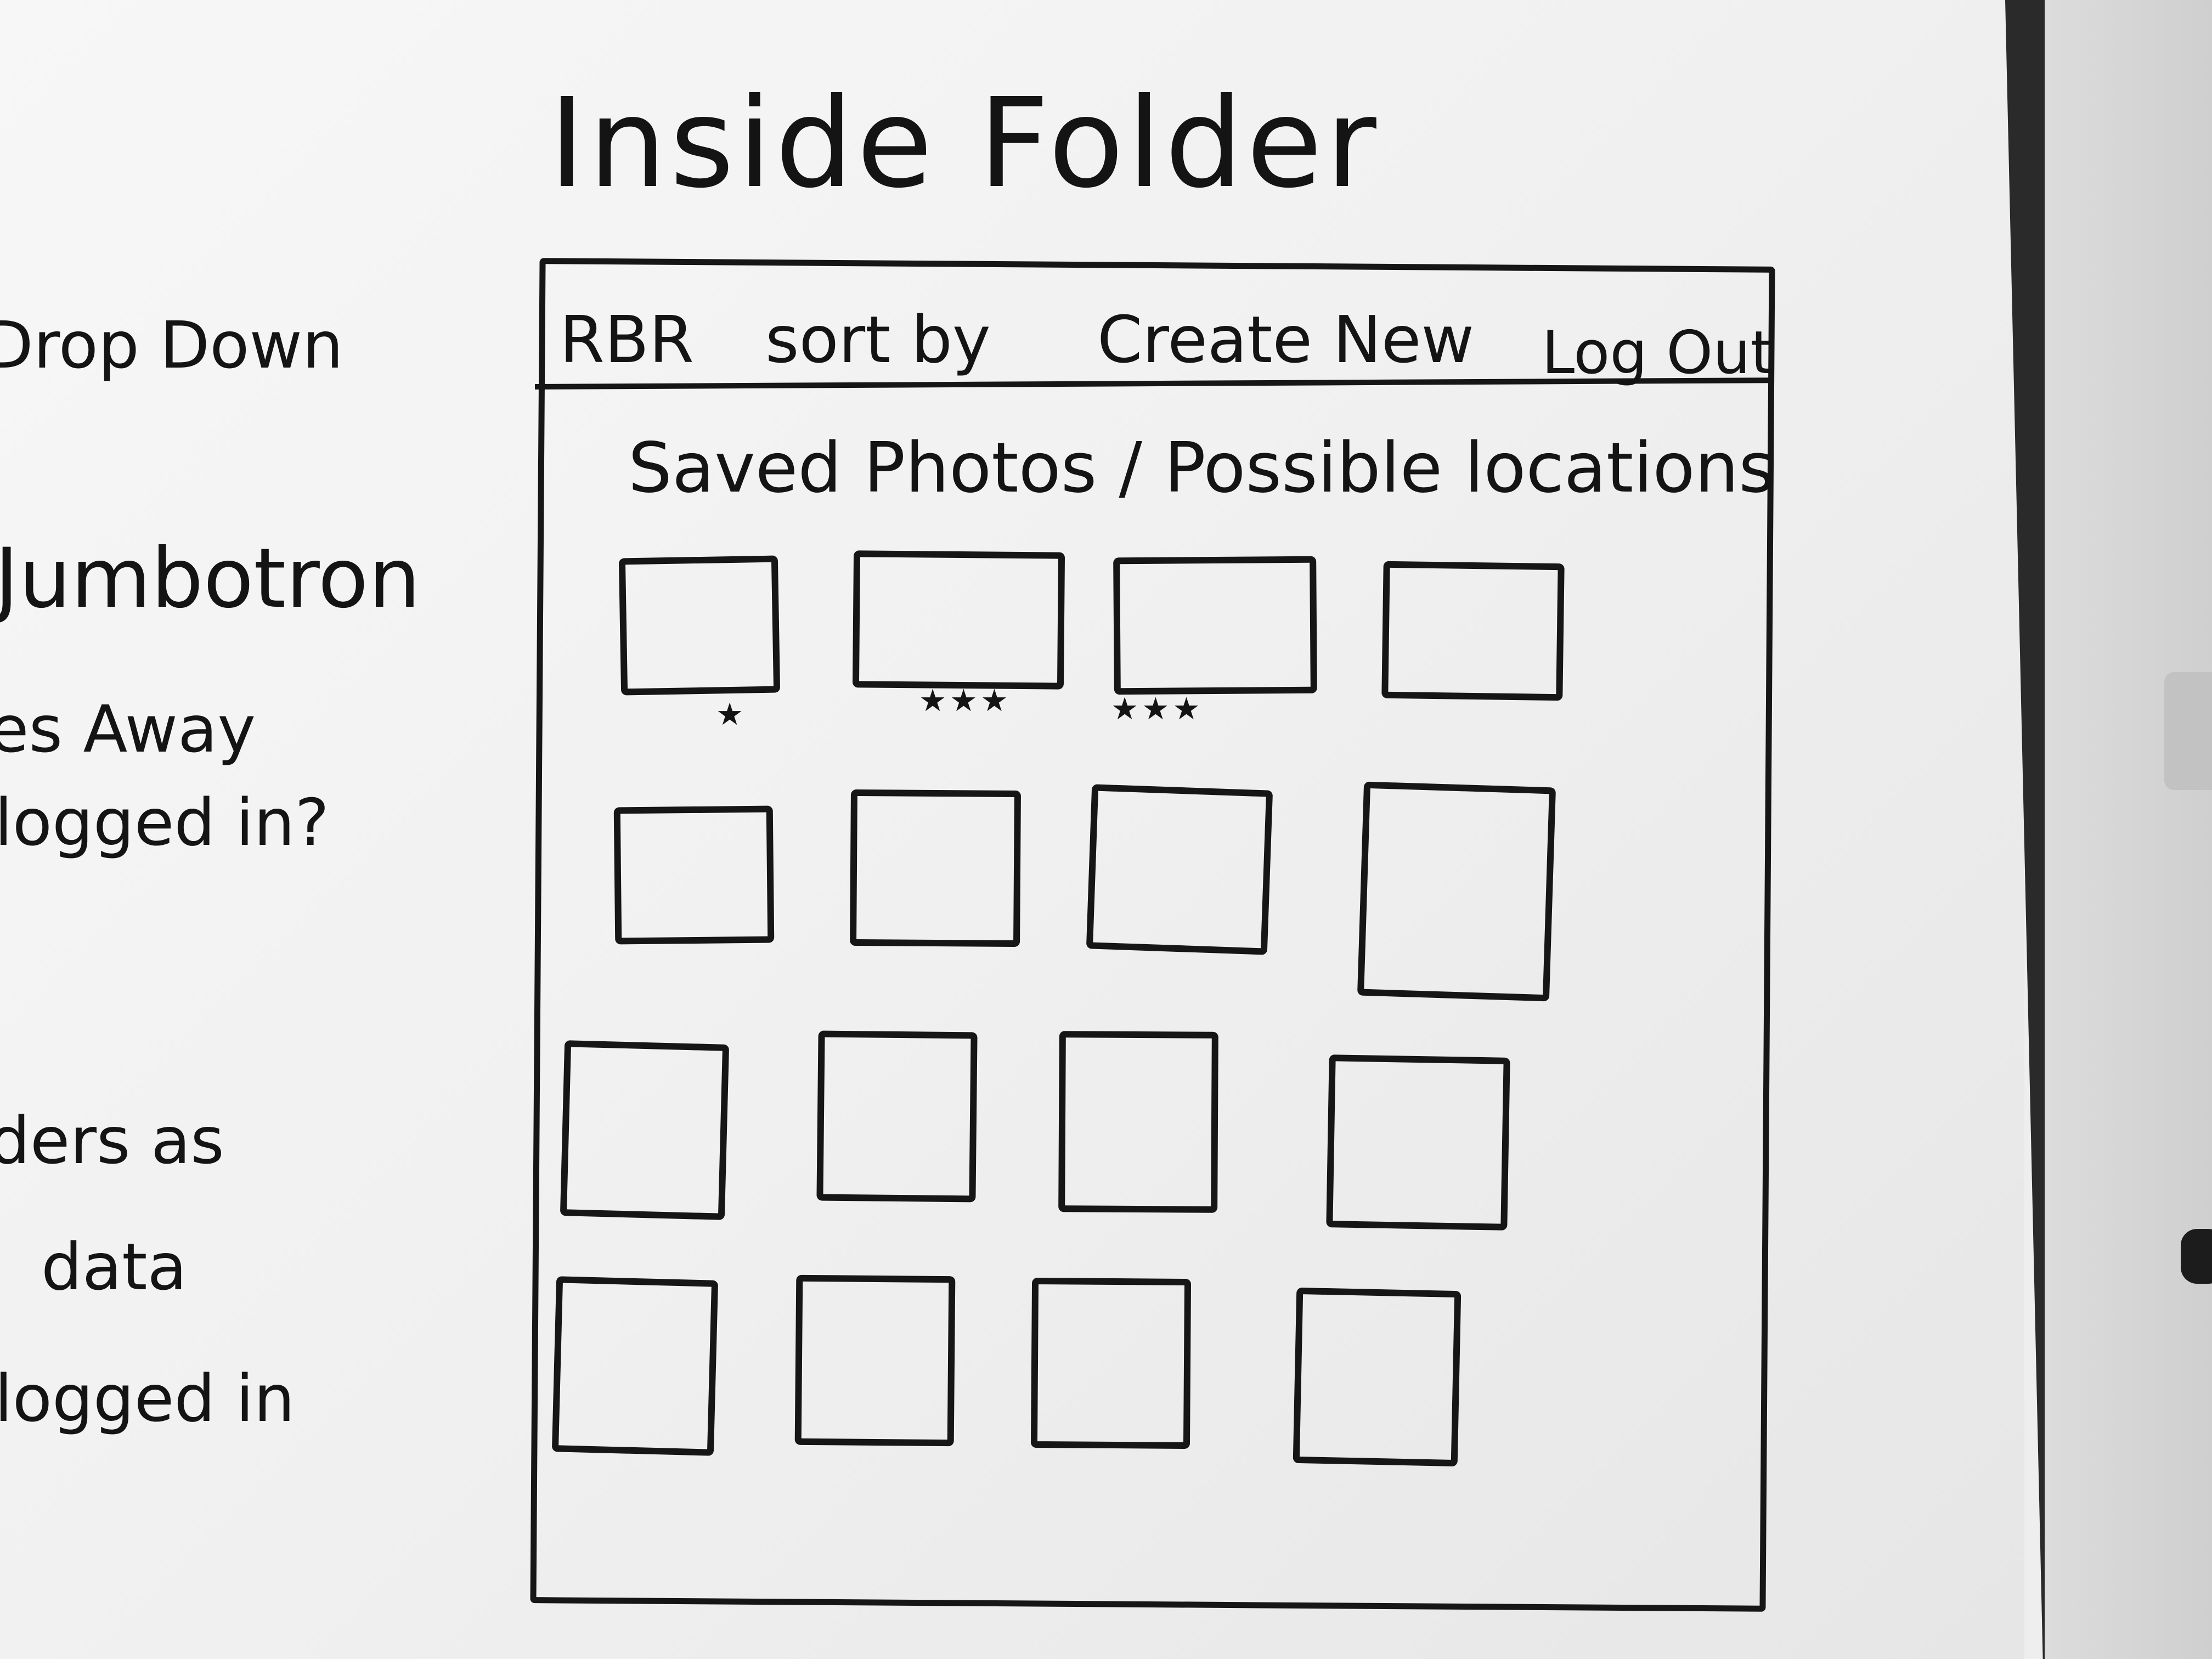  Describe the element at coordinates (2128, 830) in the screenshot. I see `wall` at that location.